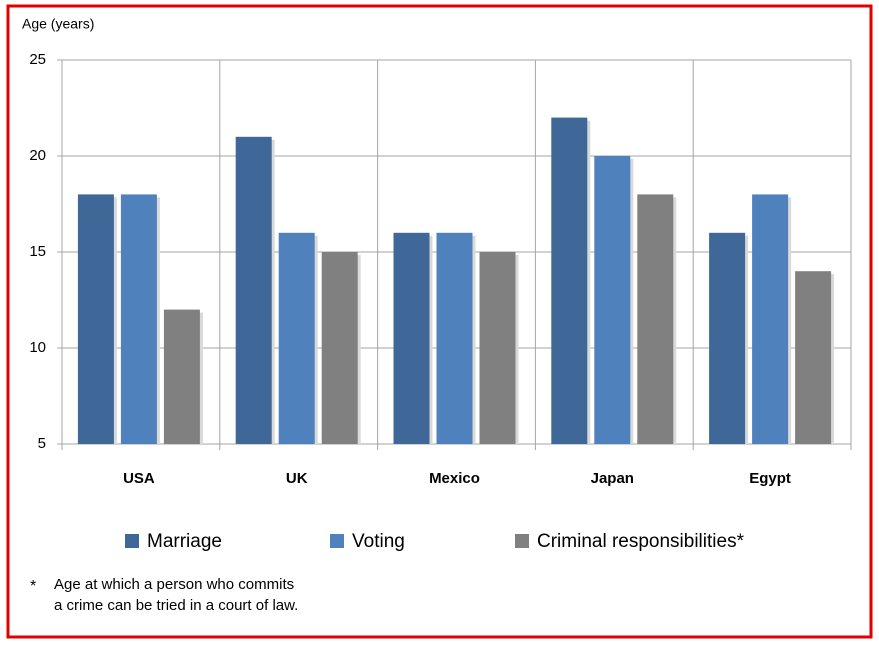 This screenshot has height=651, width=879. What do you see at coordinates (37, 59) in the screenshot?
I see `y-tick-label: 25` at bounding box center [37, 59].